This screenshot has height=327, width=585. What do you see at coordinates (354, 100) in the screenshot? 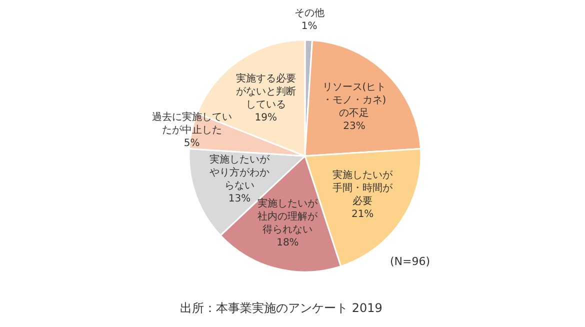
I see `slice-label: リソース(ヒト・モノ・カネ)の不足` at bounding box center [354, 100].